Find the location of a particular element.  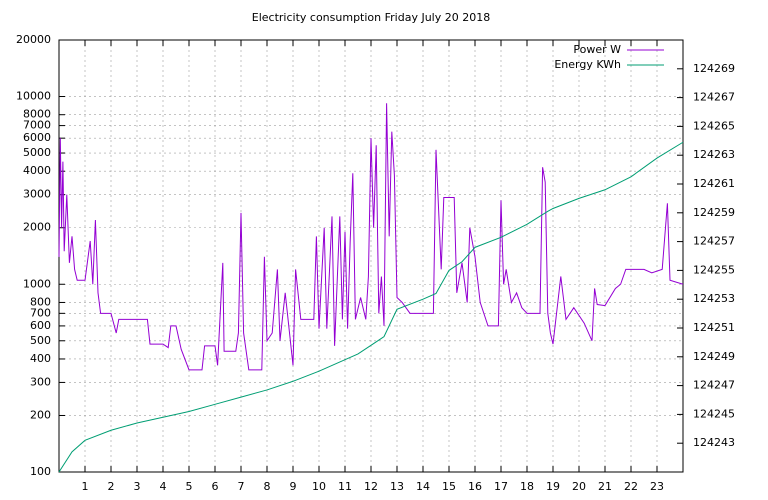

x-tick-label: 6 is located at coordinates (215, 486).